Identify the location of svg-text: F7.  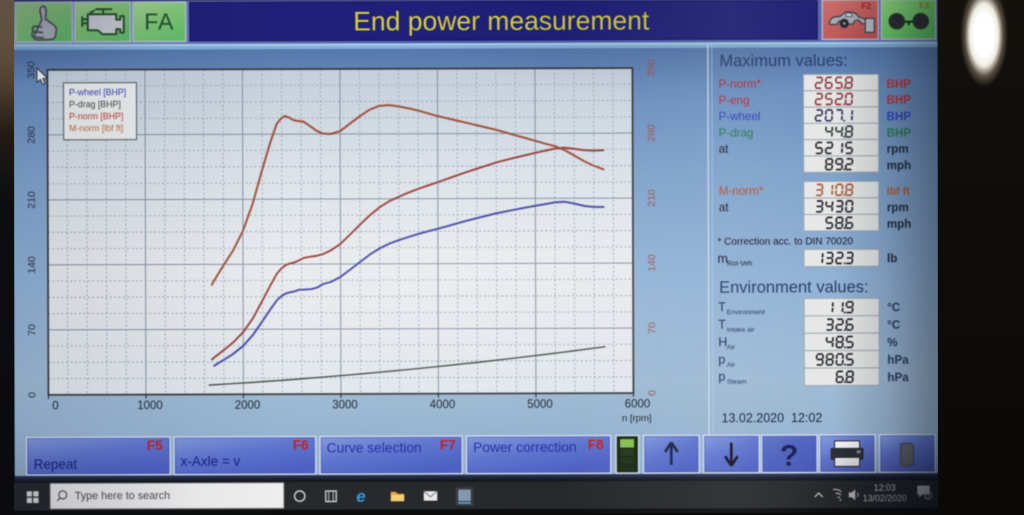
(448, 445).